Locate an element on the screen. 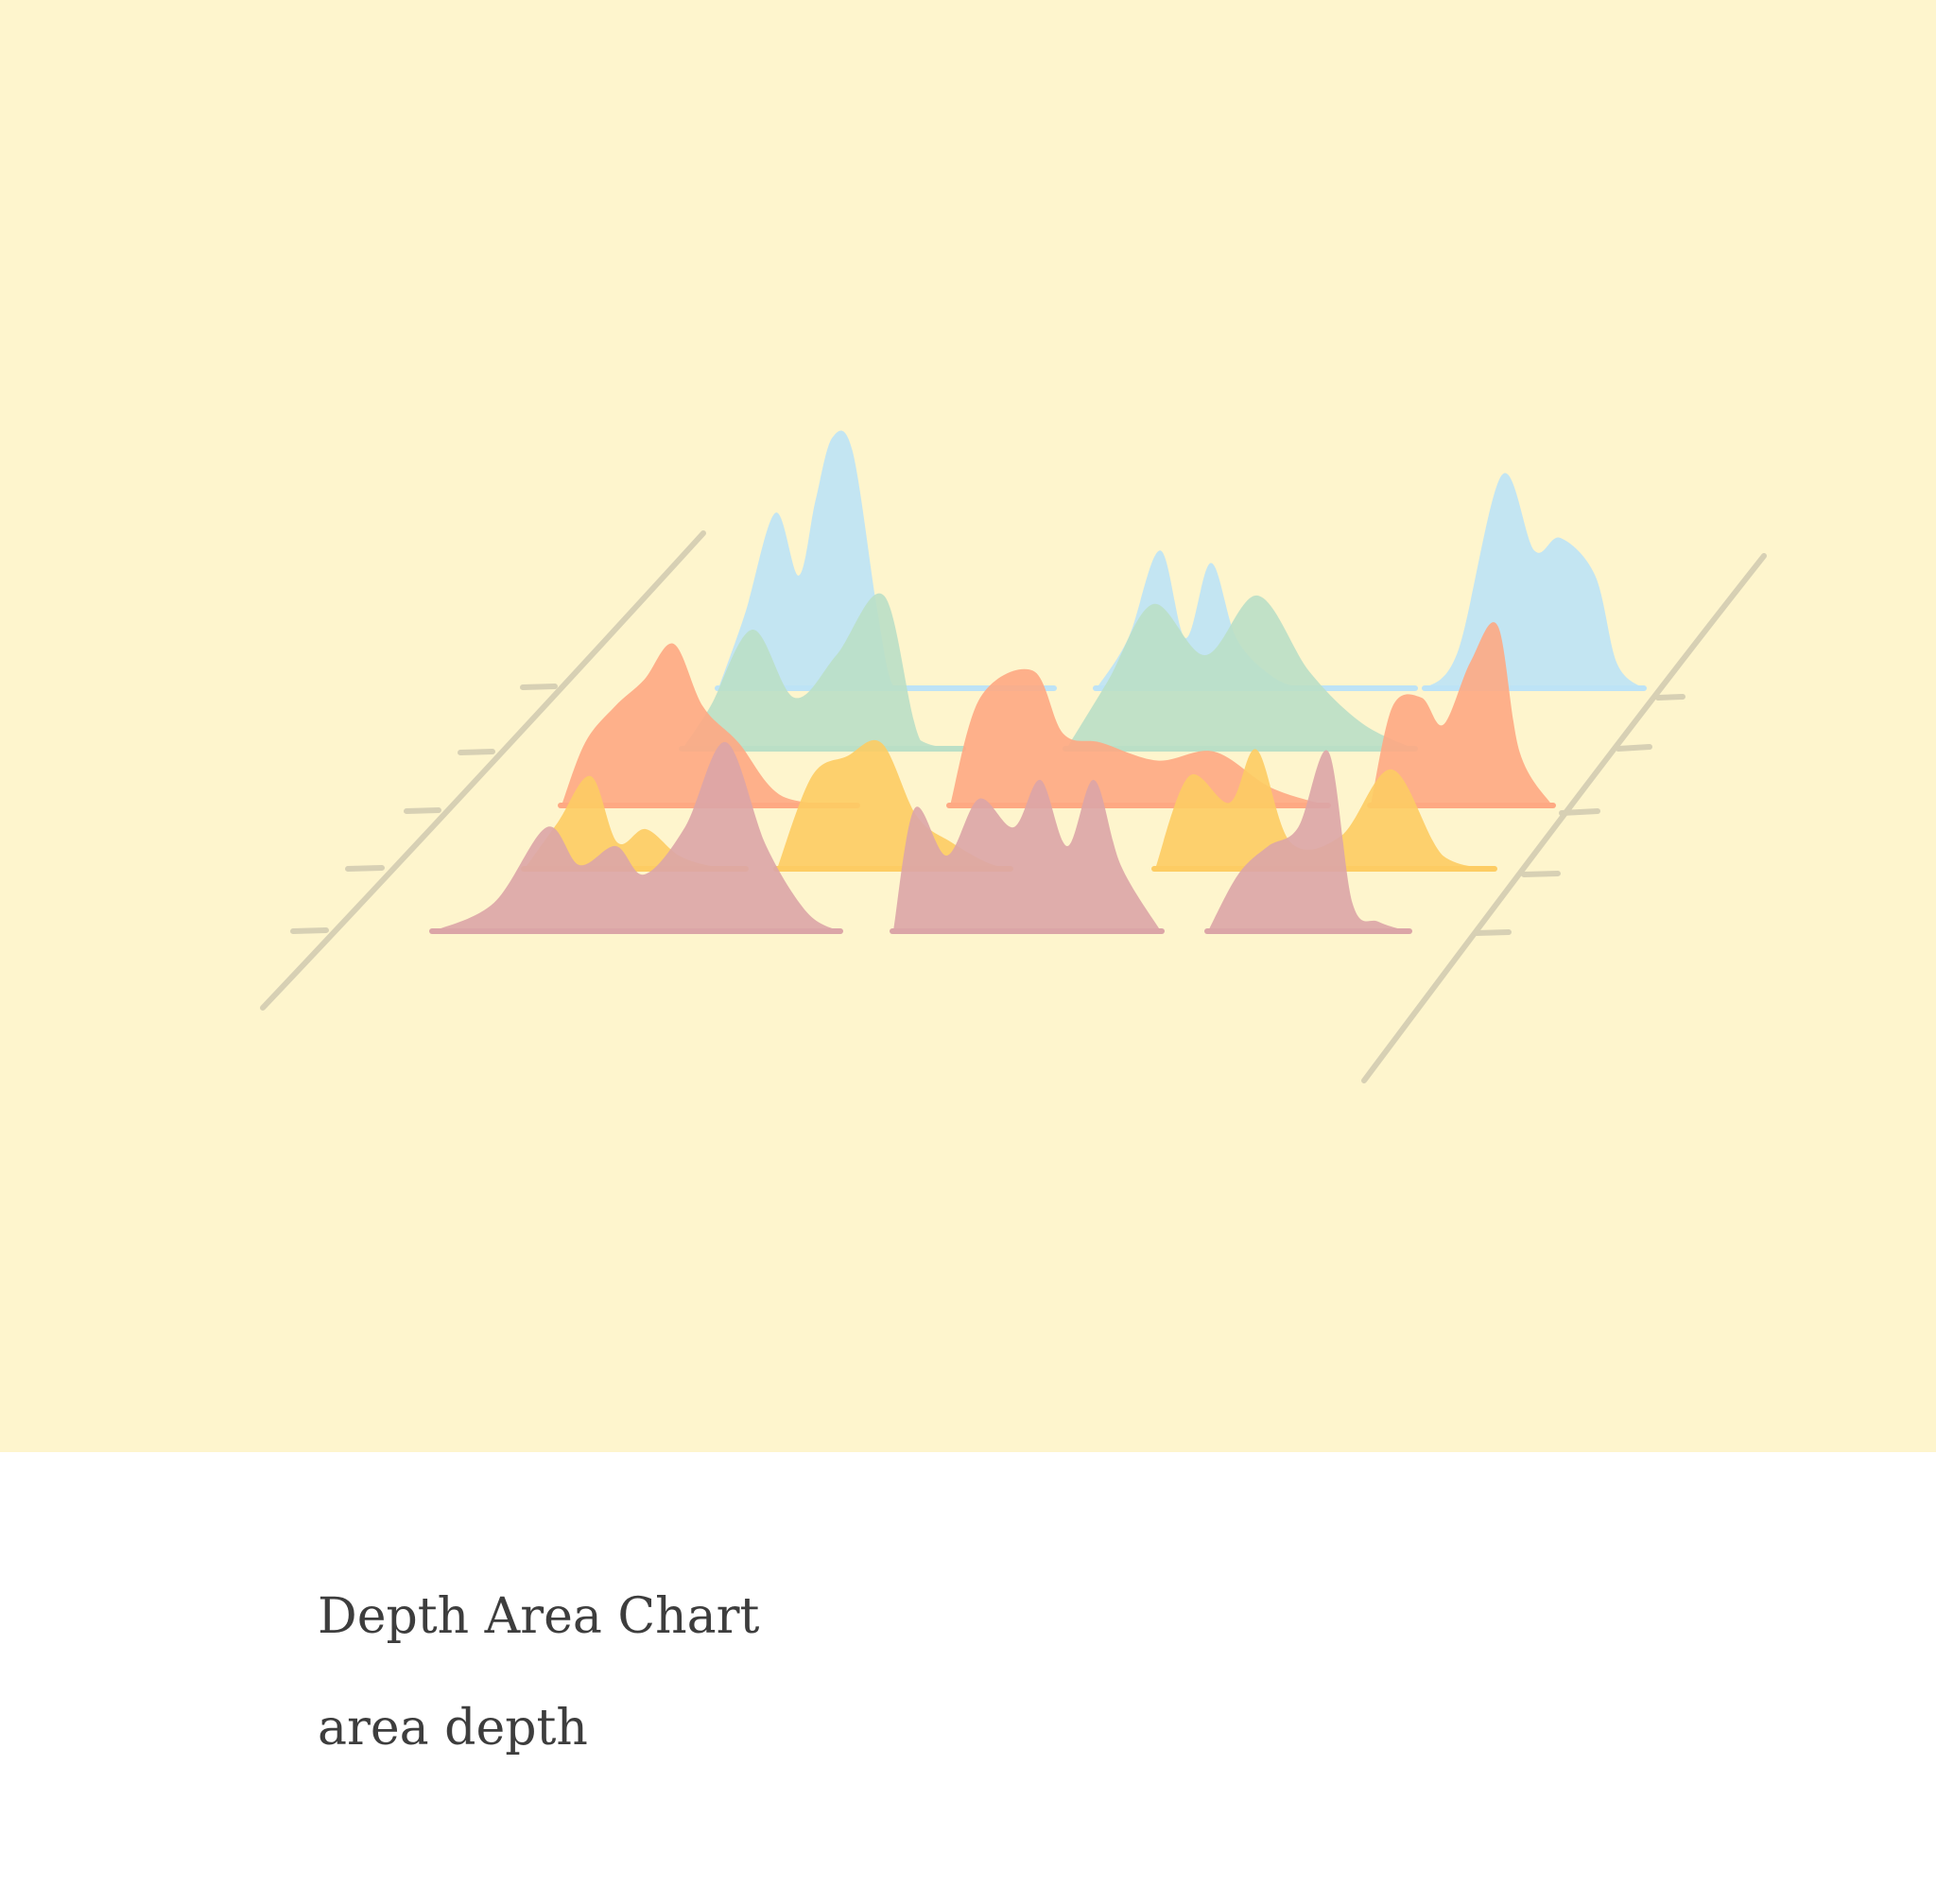 This screenshot has width=1936, height=1904. area-blue-baseline is located at coordinates (1534, 688).